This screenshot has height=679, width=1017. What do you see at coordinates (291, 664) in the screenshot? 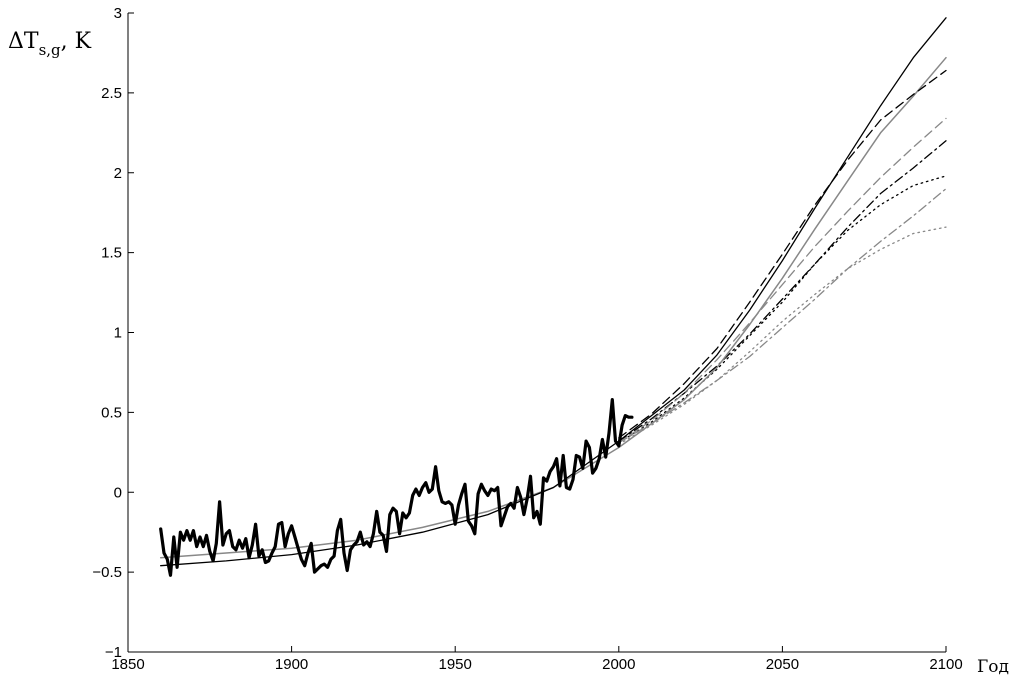
I see `x-tick-label: 1900` at bounding box center [291, 664].